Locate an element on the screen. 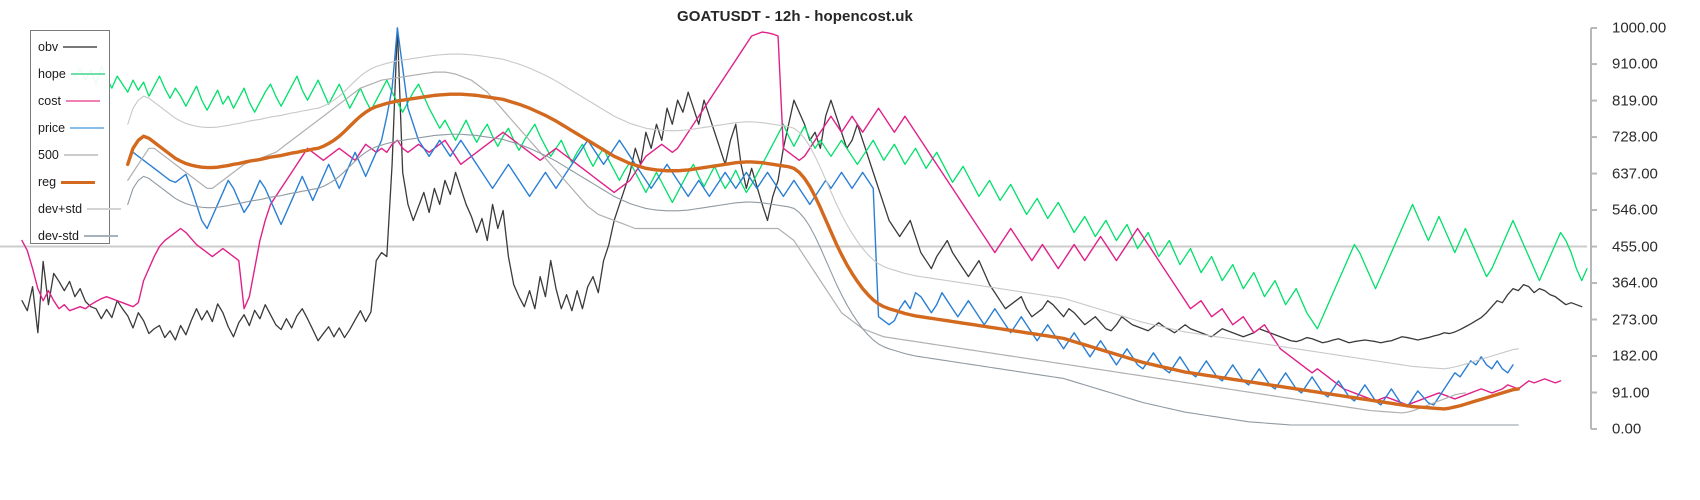 The width and height of the screenshot is (1700, 500). legend-item-obv: obv is located at coordinates (68, 47).